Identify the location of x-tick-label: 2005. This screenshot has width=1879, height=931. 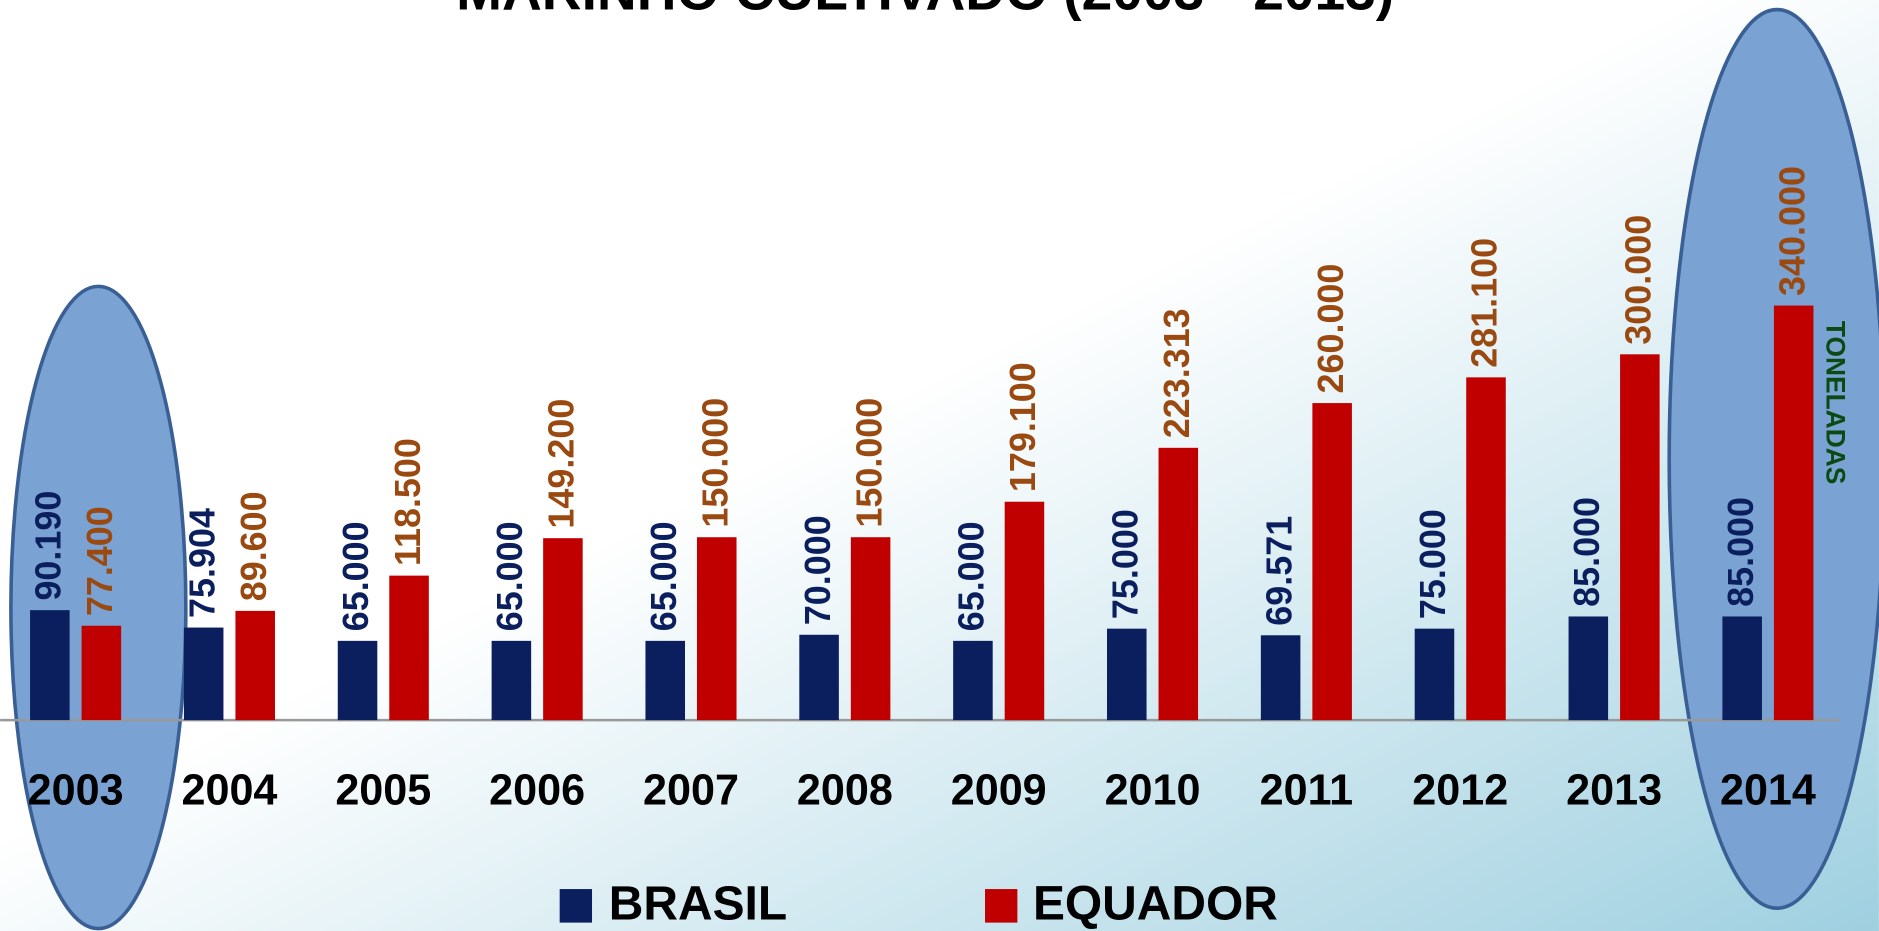
(383, 791).